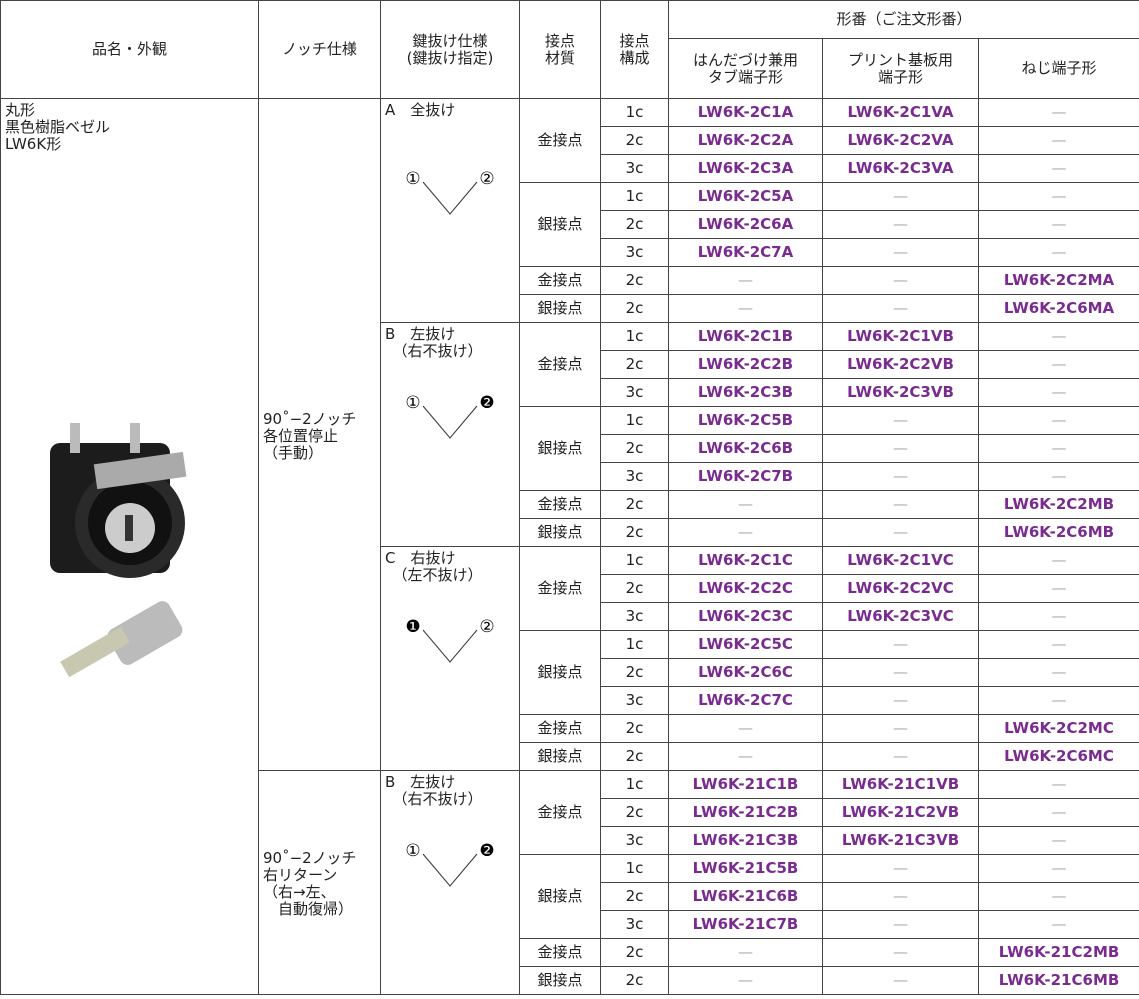 This screenshot has height=999, width=1139. Describe the element at coordinates (129, 49) in the screenshot. I see `header-cell: 品名・外観` at that location.